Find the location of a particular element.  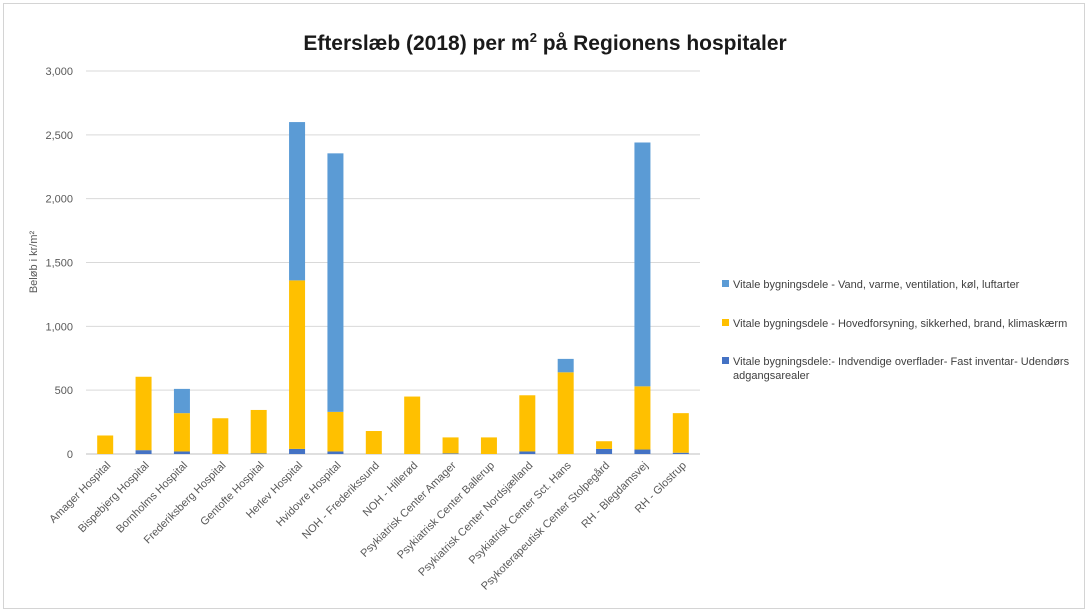

legend-entry: adgangsarealer is located at coordinates (771, 376).